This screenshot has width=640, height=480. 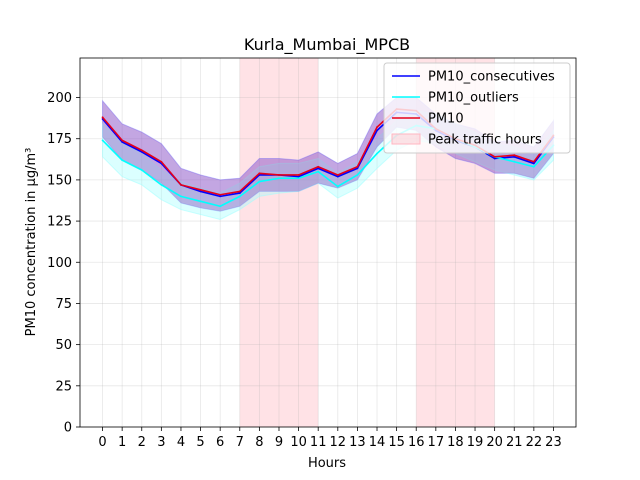 What do you see at coordinates (102, 442) in the screenshot?
I see `x-tick-label: 0` at bounding box center [102, 442].